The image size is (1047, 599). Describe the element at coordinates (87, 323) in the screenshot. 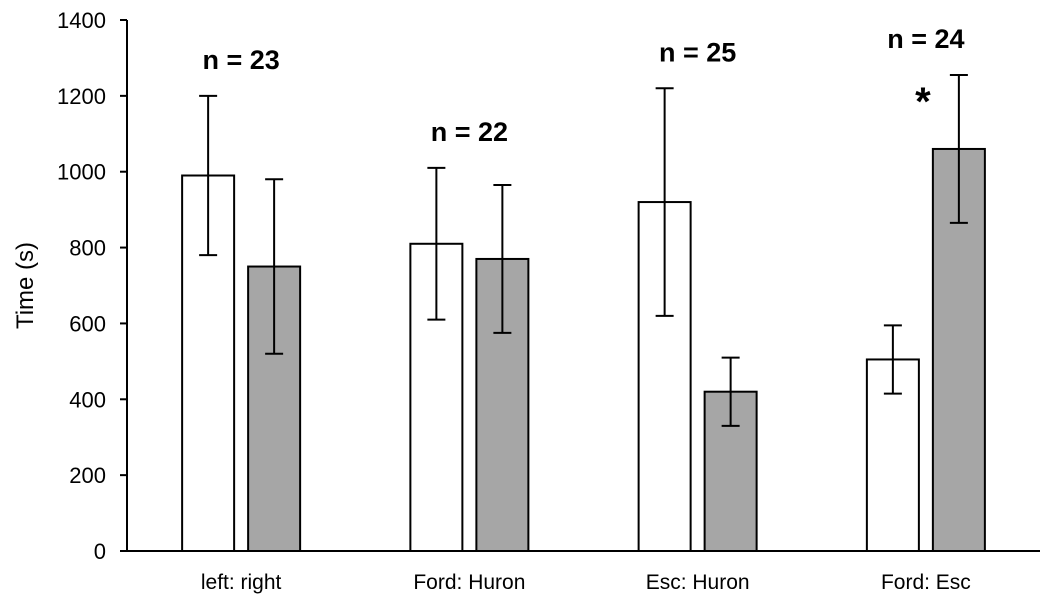

I see `y-tick-label: 600` at that location.